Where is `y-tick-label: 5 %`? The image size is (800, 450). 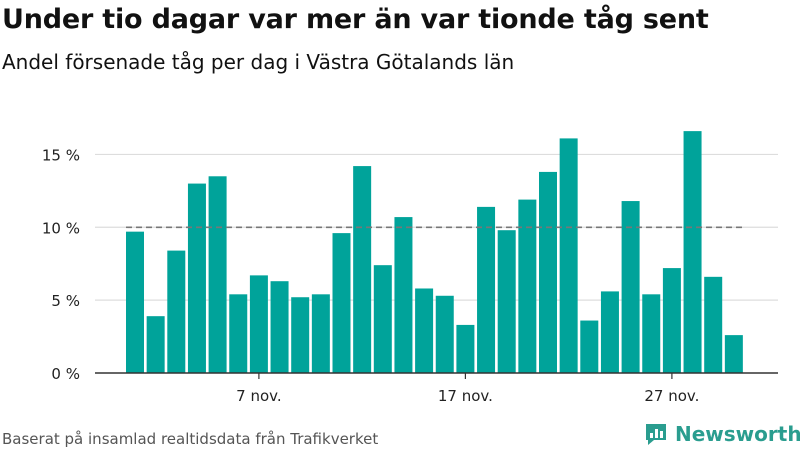 y-tick-label: 5 % is located at coordinates (65, 301).